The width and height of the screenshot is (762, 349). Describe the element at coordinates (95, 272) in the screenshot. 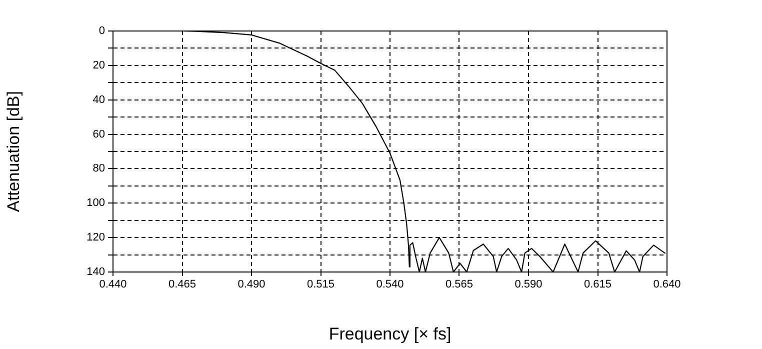

I see `y-tick-label: 140` at that location.